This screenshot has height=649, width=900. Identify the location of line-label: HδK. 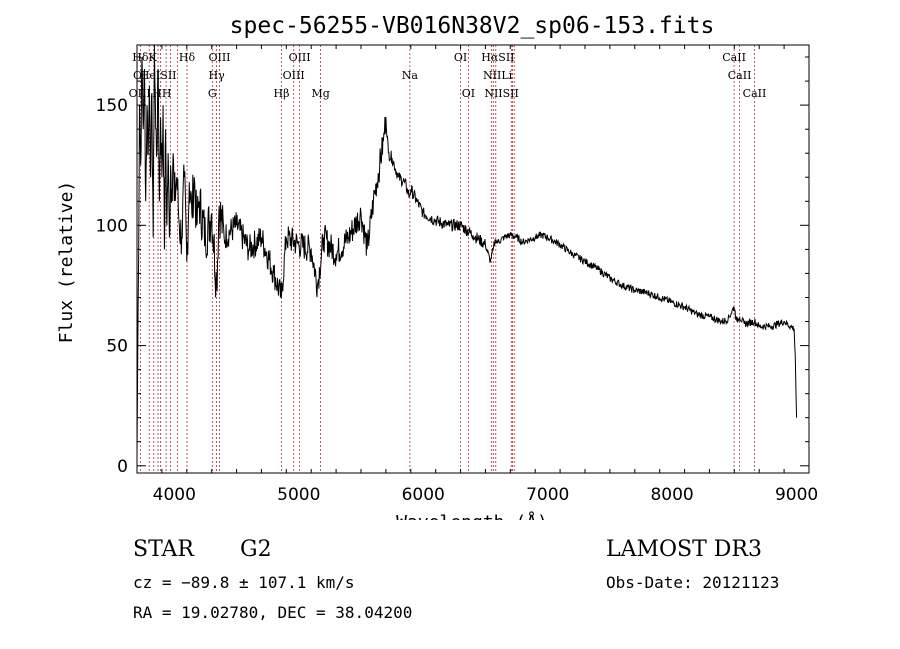
(144, 57).